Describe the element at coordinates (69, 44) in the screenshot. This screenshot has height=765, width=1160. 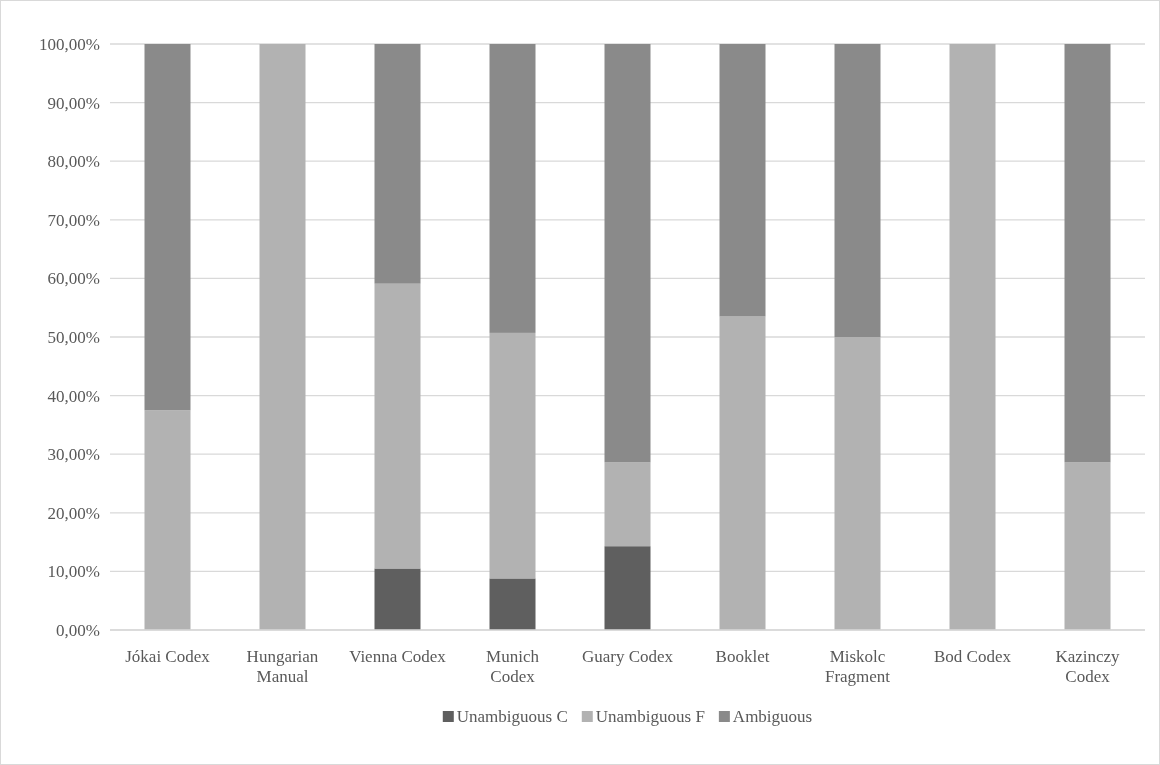
I see `y-tick-label: 100,00%` at that location.